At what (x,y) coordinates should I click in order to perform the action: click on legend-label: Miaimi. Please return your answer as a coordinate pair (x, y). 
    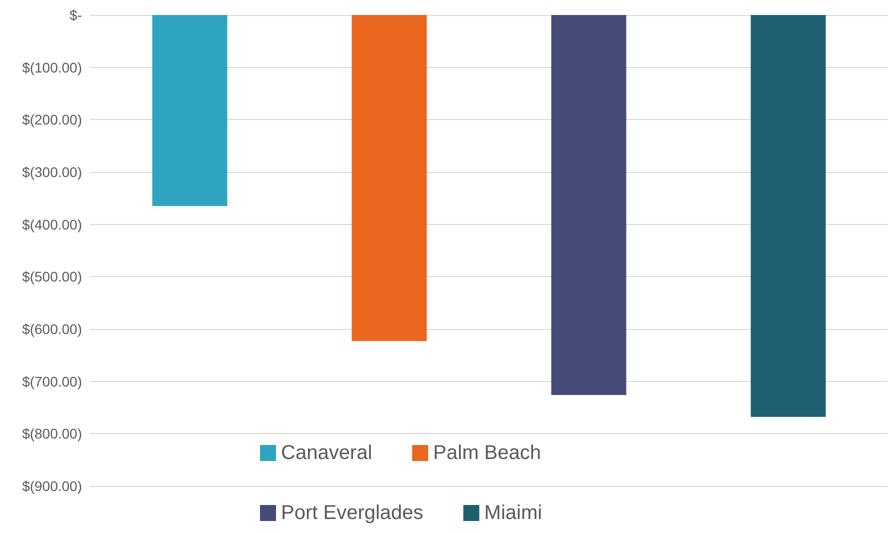
    Looking at the image, I should click on (513, 513).